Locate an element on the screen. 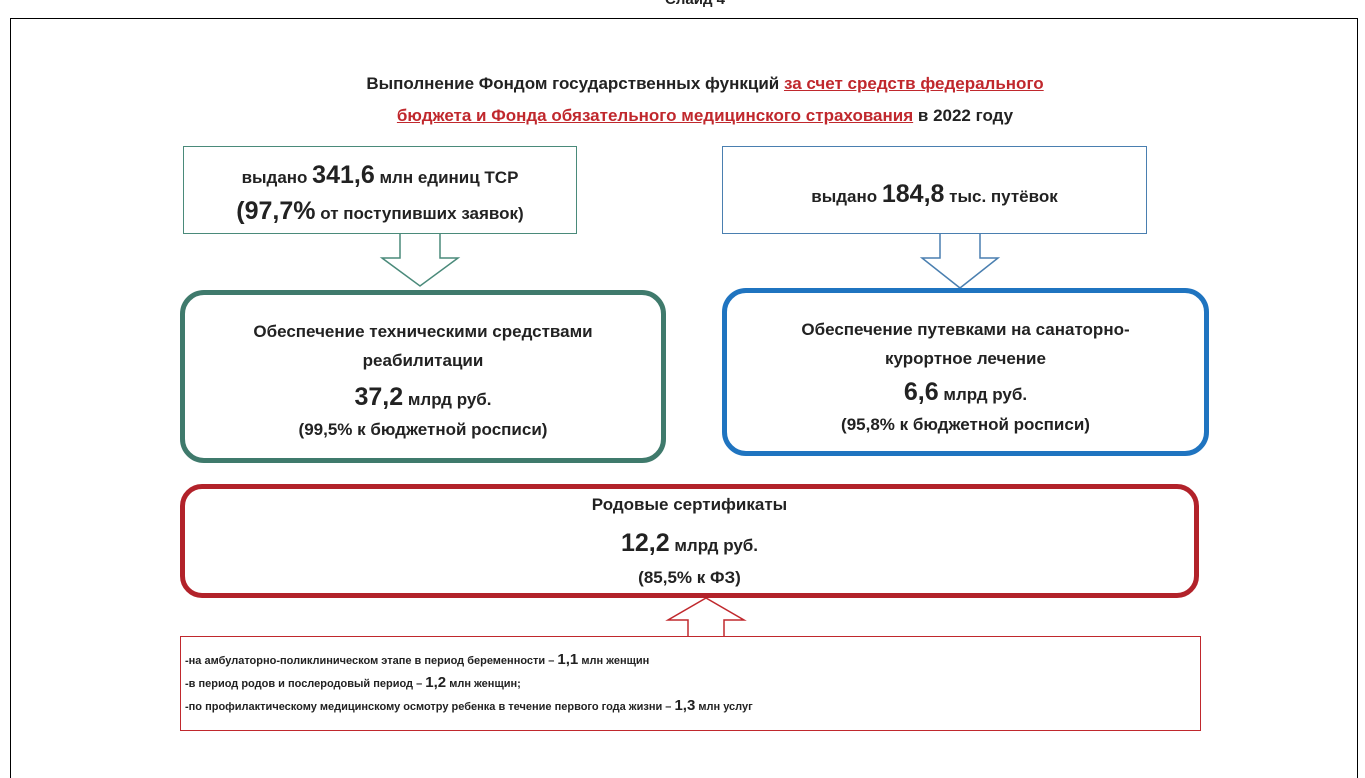  value: 12,2 is located at coordinates (645, 543).